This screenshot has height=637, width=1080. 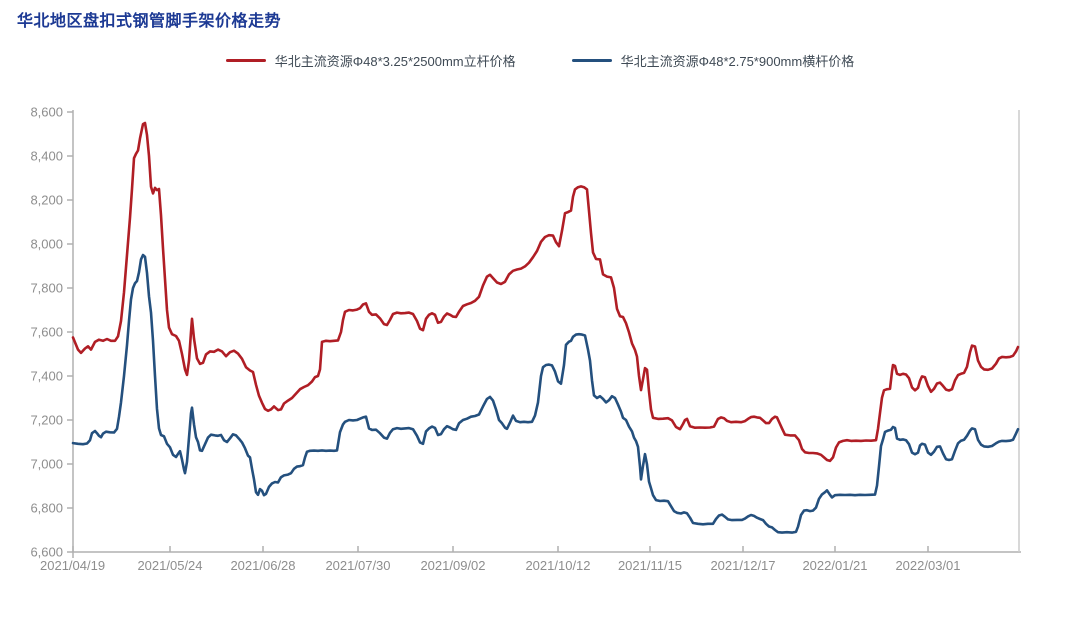 I want to click on legend-label-vertical-pole-price: 华北主流资源Φ48*3.25*2500mm立杆价格, so click(x=395, y=61).